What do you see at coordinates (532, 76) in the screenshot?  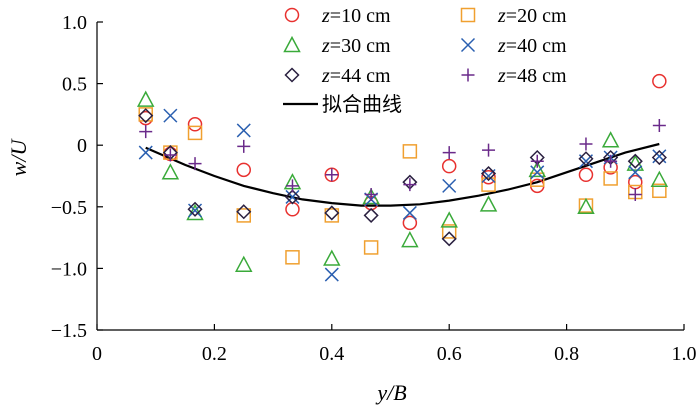 I see `legend-label: z=48 cm` at bounding box center [532, 76].